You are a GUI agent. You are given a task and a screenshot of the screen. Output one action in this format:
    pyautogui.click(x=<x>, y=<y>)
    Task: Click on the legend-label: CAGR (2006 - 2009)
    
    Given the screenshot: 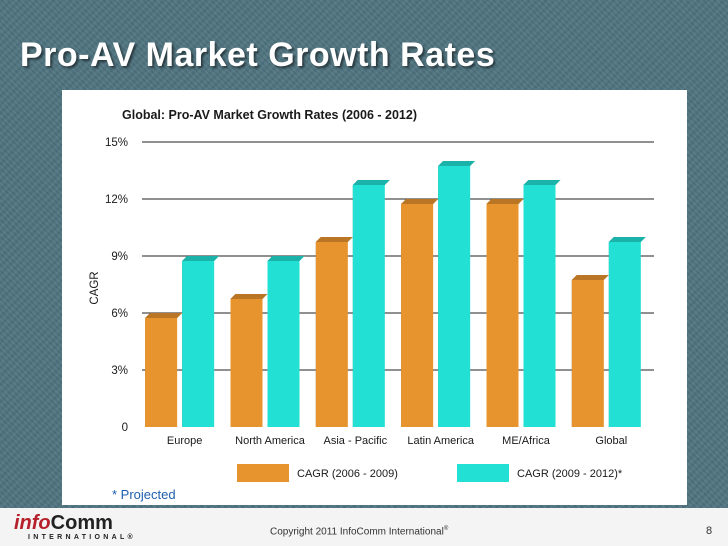 What is the action you would take?
    pyautogui.click(x=347, y=474)
    